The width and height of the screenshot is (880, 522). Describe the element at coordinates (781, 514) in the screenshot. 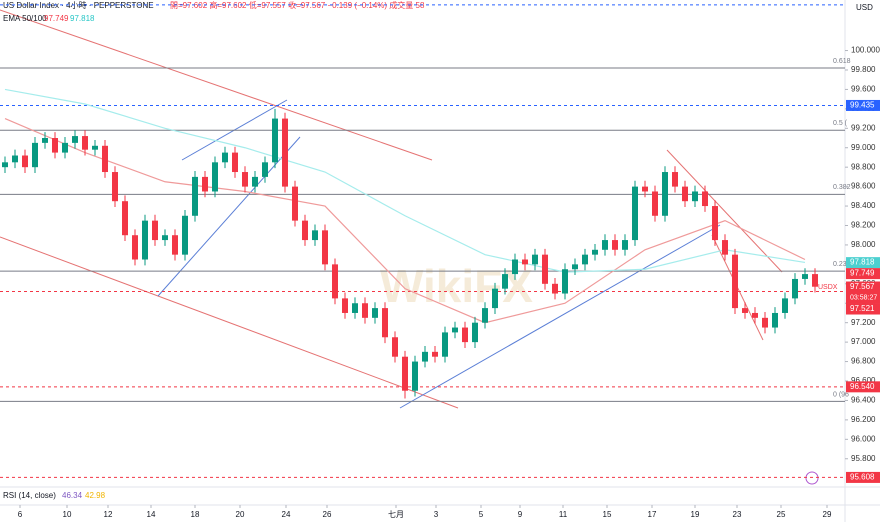

I see `x-tick-label: 25` at that location.